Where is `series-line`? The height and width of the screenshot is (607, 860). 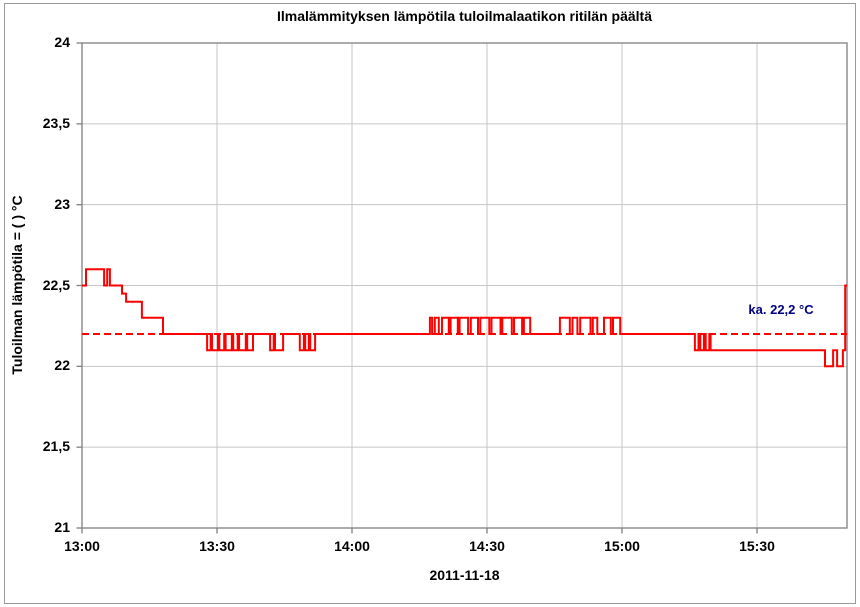 series-line is located at coordinates (464, 318).